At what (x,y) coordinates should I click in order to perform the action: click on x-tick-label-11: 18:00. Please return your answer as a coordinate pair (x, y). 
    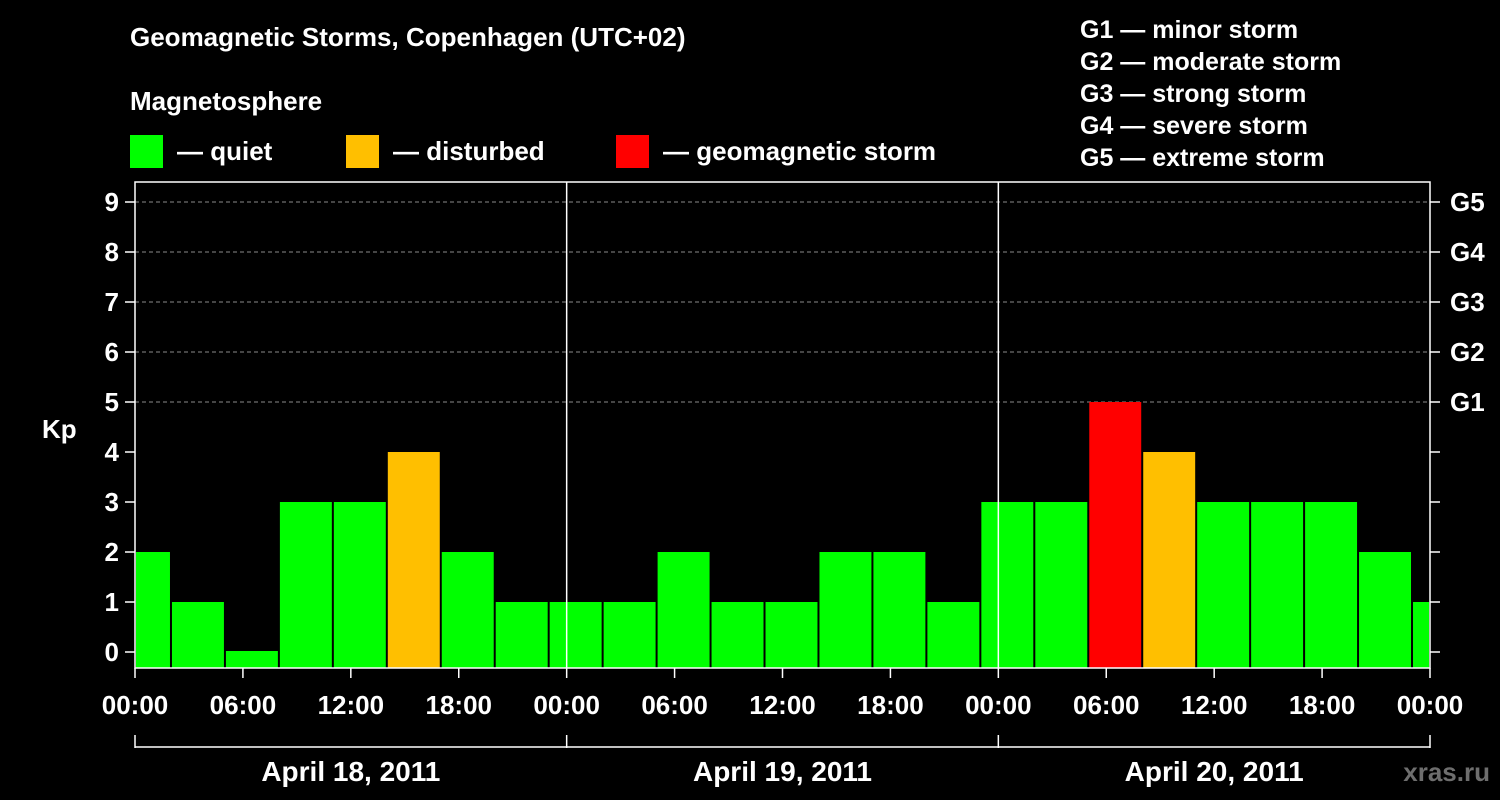
    Looking at the image, I should click on (1322, 705).